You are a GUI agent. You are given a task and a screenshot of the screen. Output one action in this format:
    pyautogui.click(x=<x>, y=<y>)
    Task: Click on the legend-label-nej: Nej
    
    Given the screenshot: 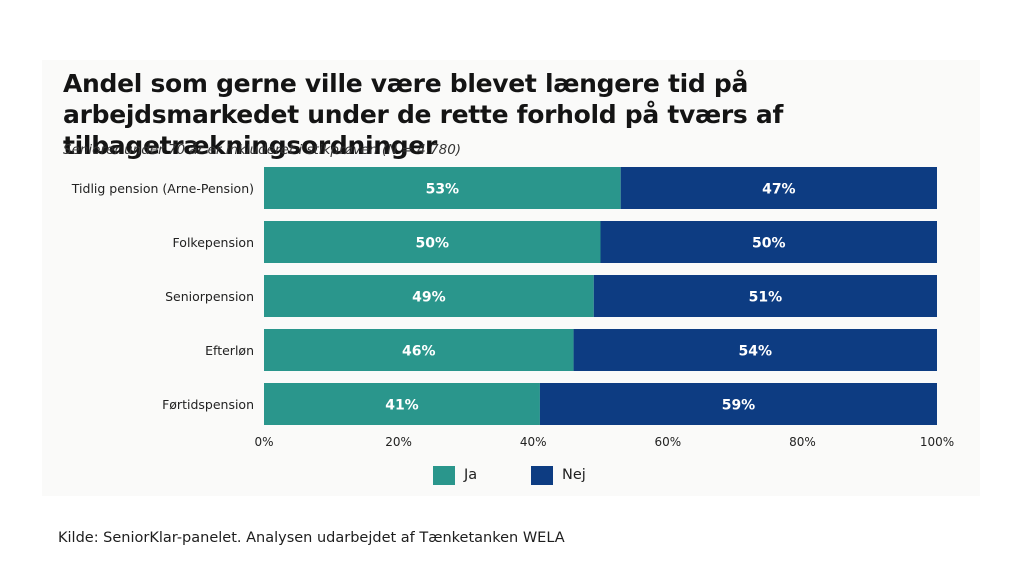 What is the action you would take?
    pyautogui.click(x=574, y=475)
    